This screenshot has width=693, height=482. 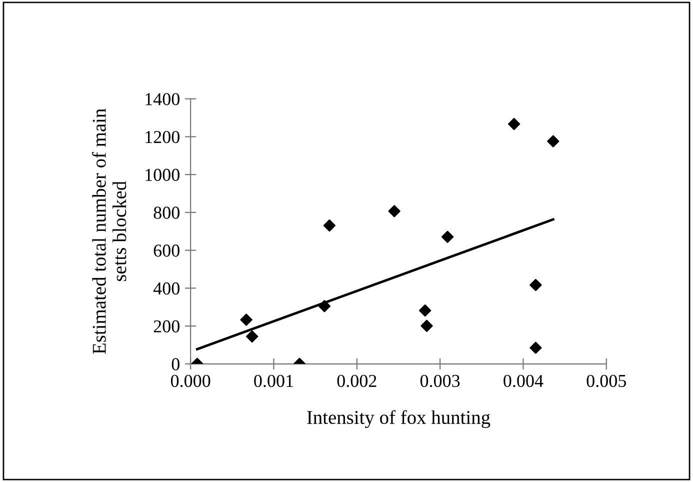 I want to click on y-tick-label: 400, so click(x=166, y=288).